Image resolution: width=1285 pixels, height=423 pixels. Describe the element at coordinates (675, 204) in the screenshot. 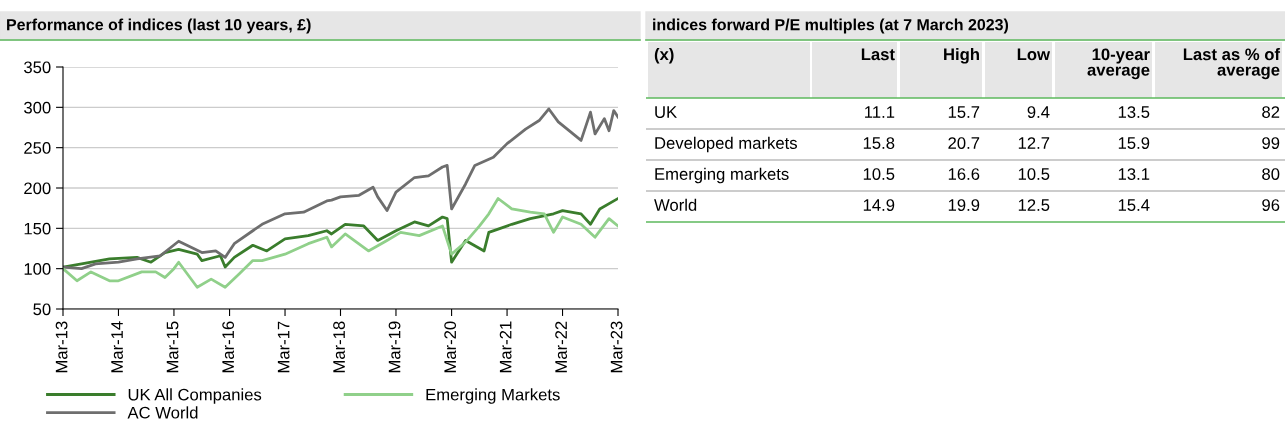

I see `category-label: World` at that location.